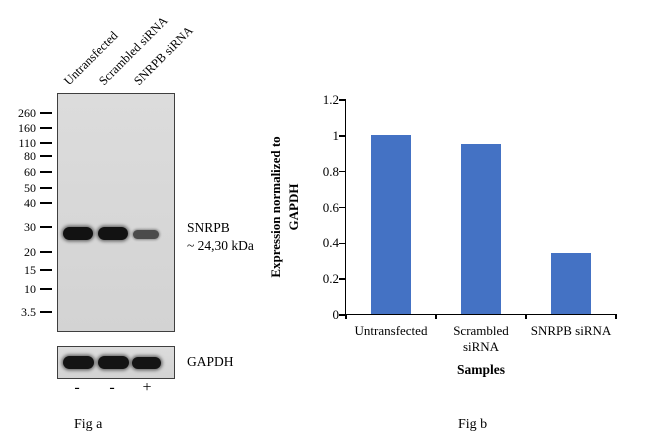 The image size is (650, 444). I want to click on y-tick-label: 0, so click(336, 314).